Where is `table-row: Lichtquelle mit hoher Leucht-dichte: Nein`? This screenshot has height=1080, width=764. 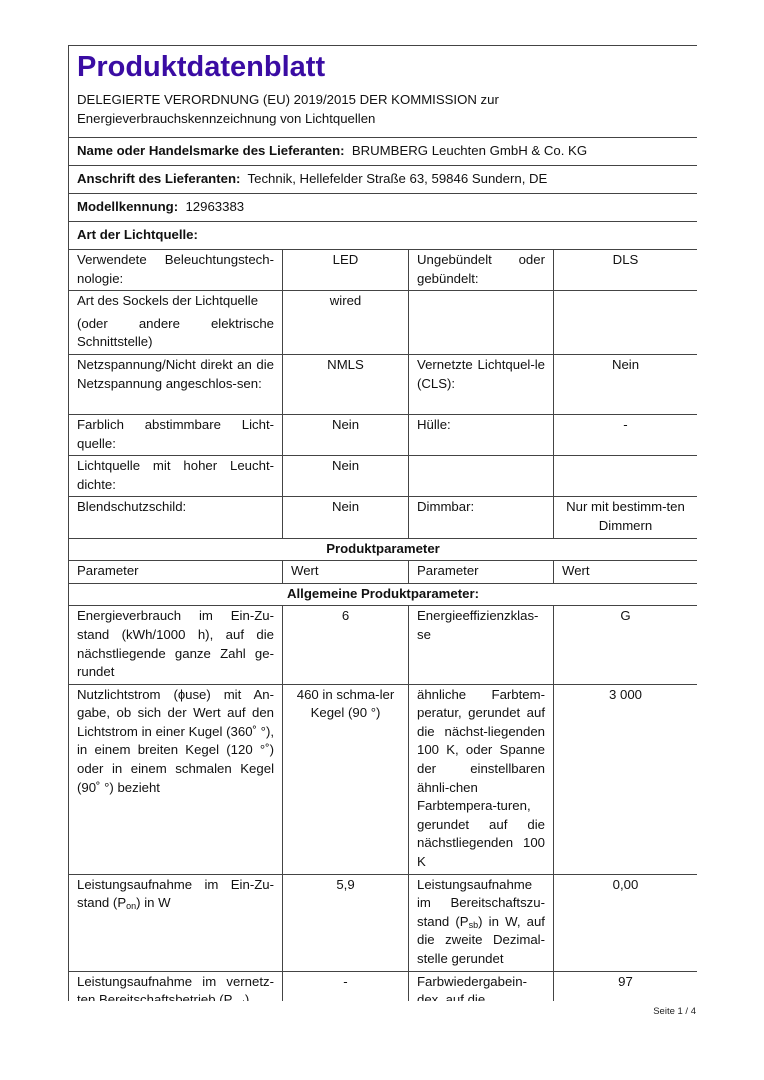 table-row: Lichtquelle mit hoher Leucht-dichte: Nein is located at coordinates (382, 476).